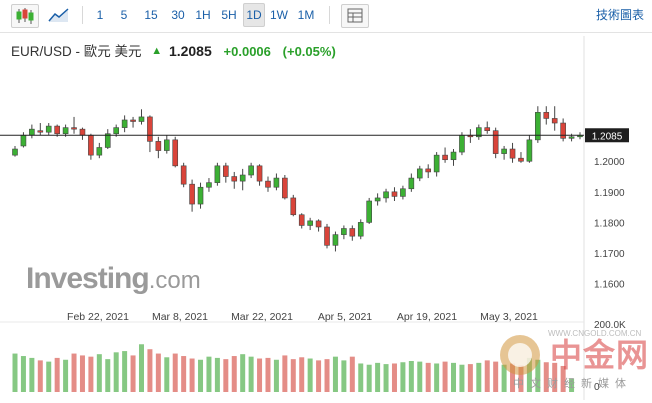  What do you see at coordinates (25, 16) in the screenshot?
I see `candlestick-icon` at bounding box center [25, 16].